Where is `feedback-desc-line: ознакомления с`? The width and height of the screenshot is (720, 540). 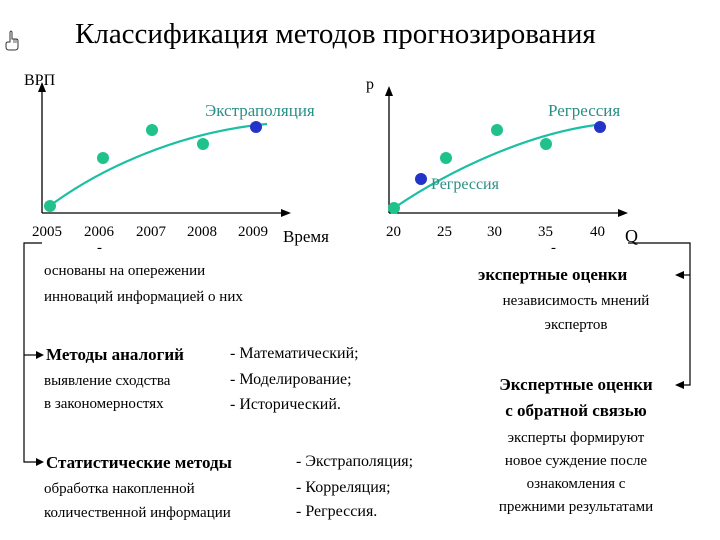
feedback-desc-line: ознакомления с is located at coordinates (576, 484).